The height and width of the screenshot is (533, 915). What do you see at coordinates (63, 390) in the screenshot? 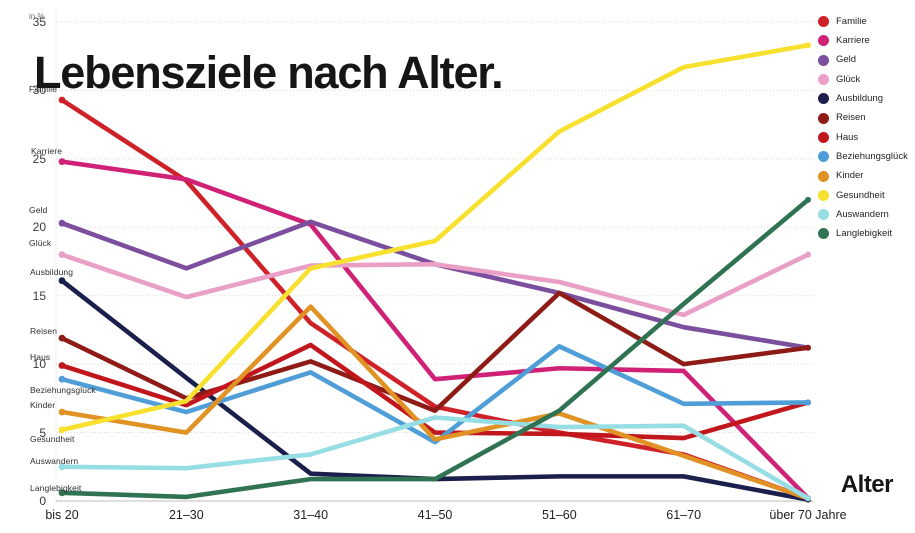
I see `series-inline-label: Beziehungsglück` at bounding box center [63, 390].